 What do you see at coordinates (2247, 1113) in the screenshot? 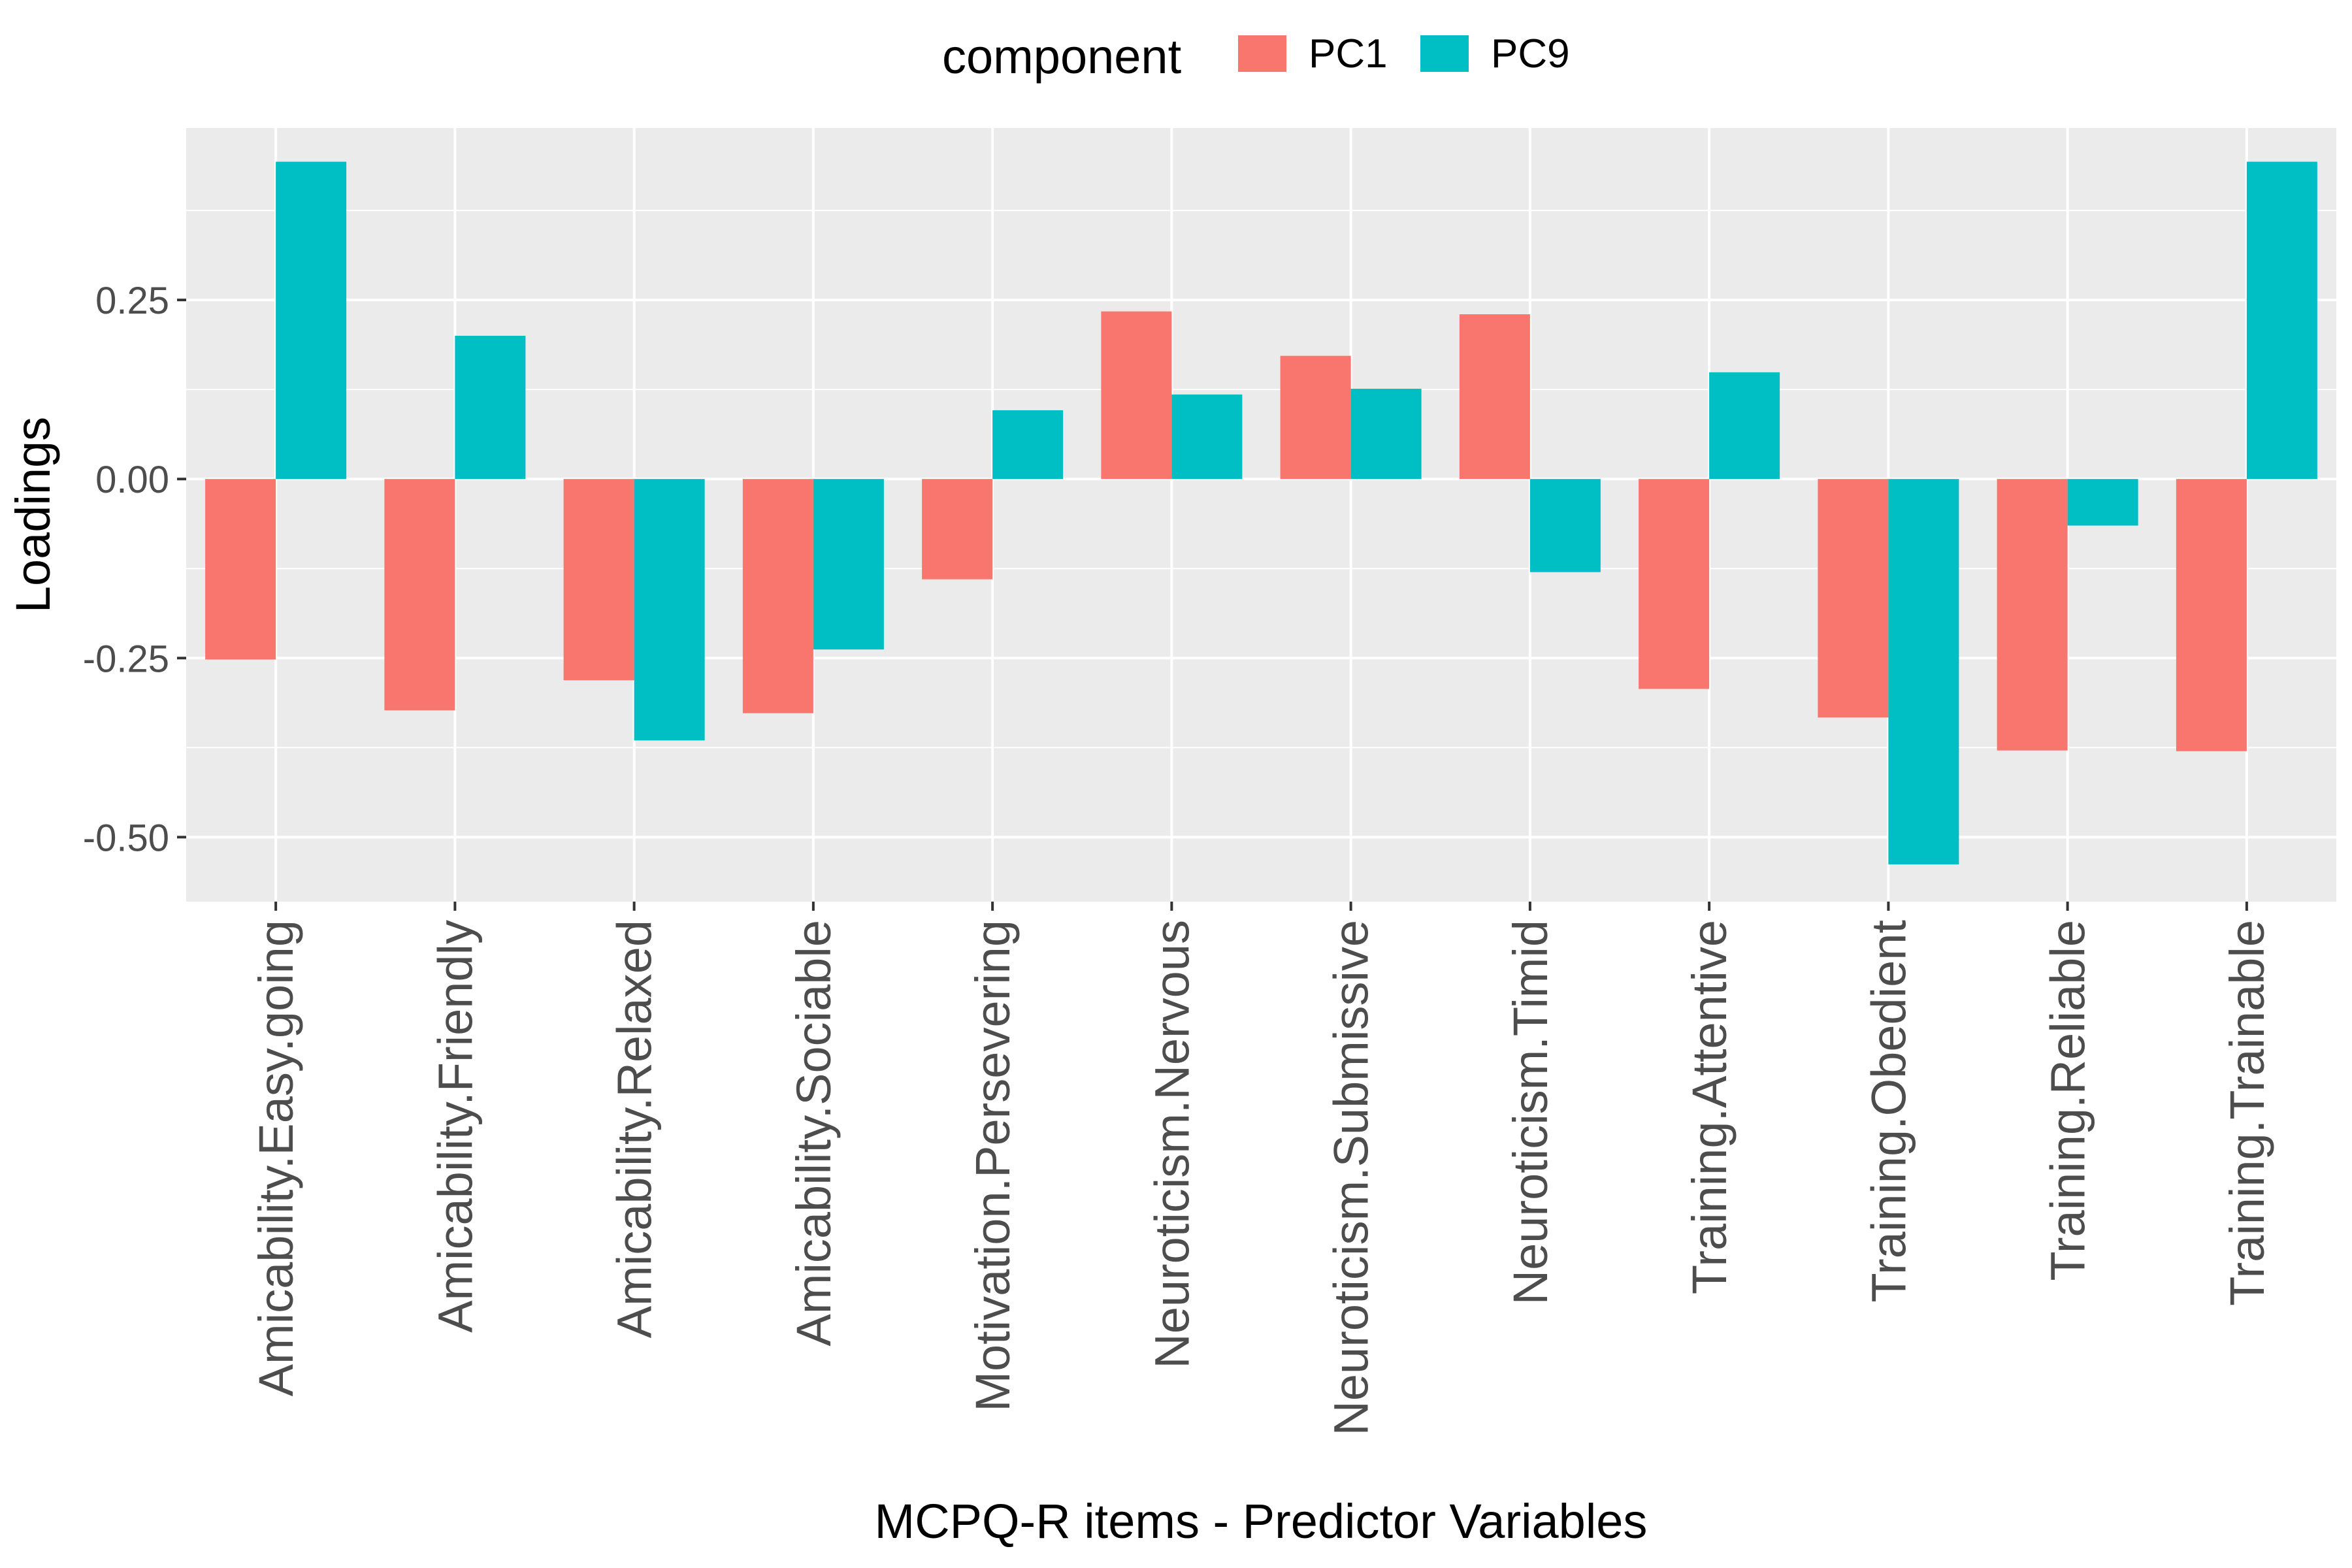
I see `x-tick-label: Training.Trainable` at bounding box center [2247, 1113].